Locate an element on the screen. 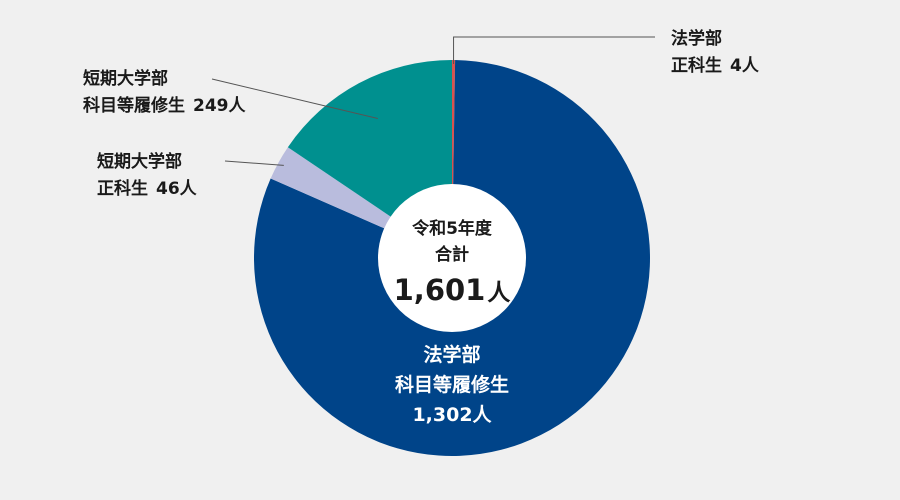 This screenshot has height=500, width=900. slice-label-line2-value: 正科生 4人 is located at coordinates (715, 65).